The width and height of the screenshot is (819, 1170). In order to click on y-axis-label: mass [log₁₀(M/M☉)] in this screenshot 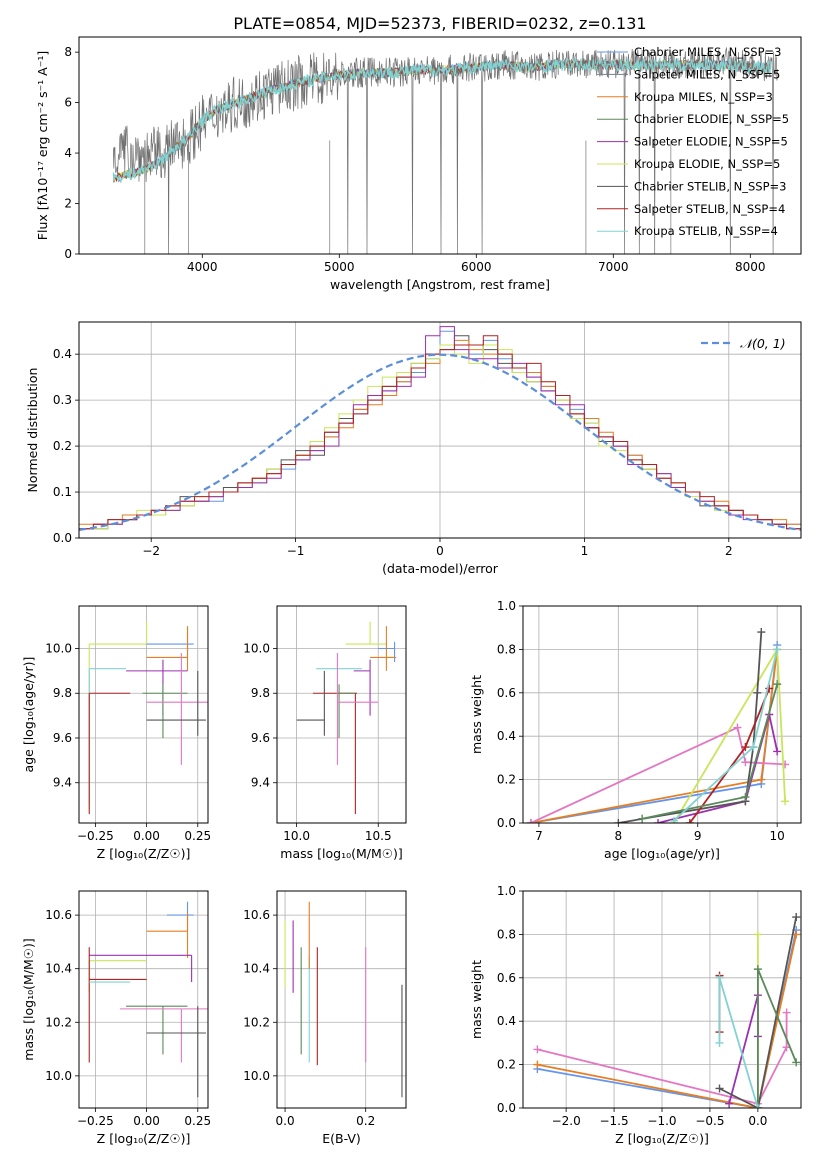, I will do `click(28, 999)`.